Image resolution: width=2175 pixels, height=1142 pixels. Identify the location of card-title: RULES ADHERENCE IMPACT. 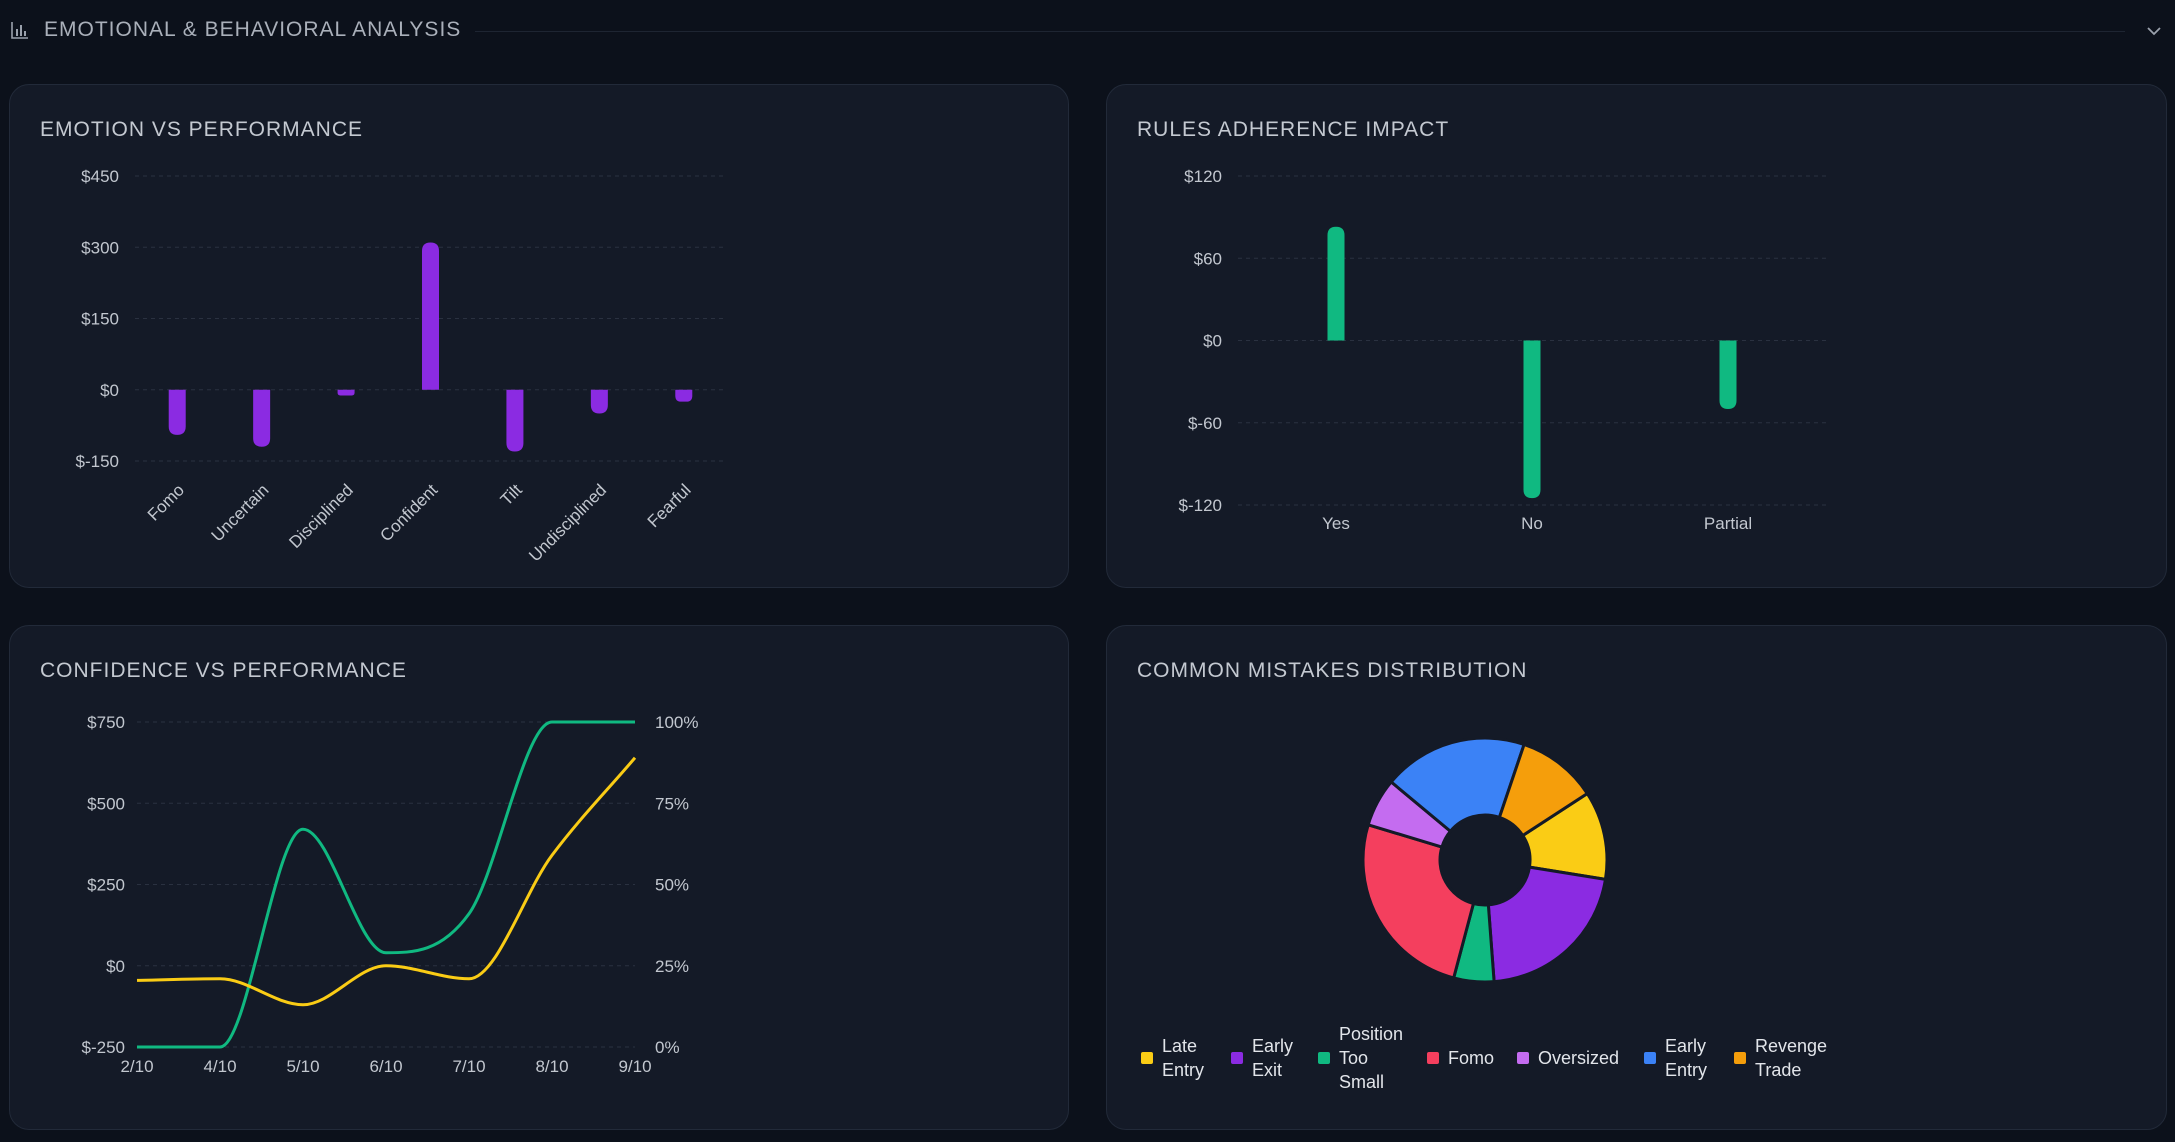
(1293, 129).